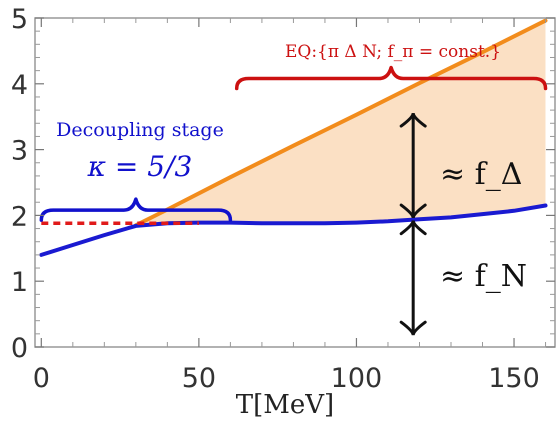  I want to click on y-tick-label: 4, so click(19, 85).